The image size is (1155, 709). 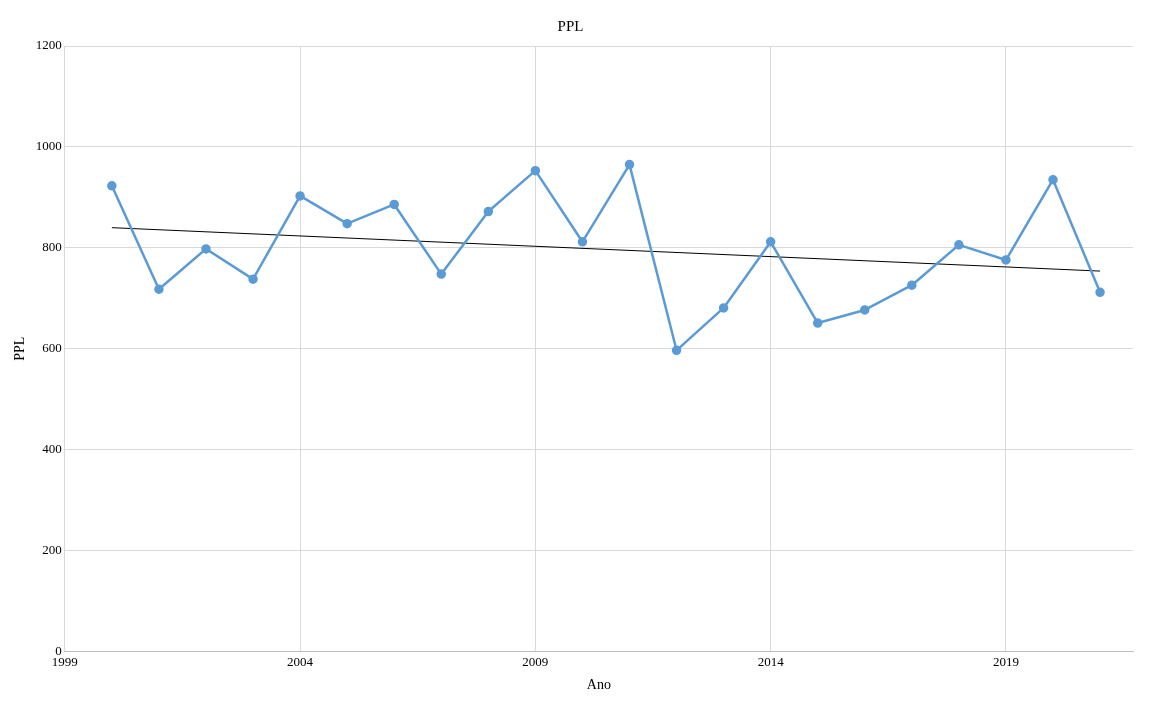 I want to click on y-tick-label: 600, so click(x=52, y=348).